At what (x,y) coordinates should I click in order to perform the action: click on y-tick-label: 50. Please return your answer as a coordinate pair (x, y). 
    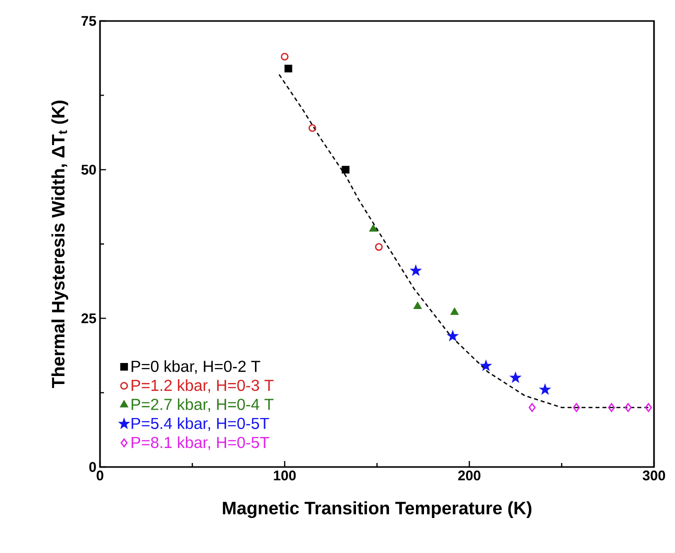
    Looking at the image, I should click on (88, 169).